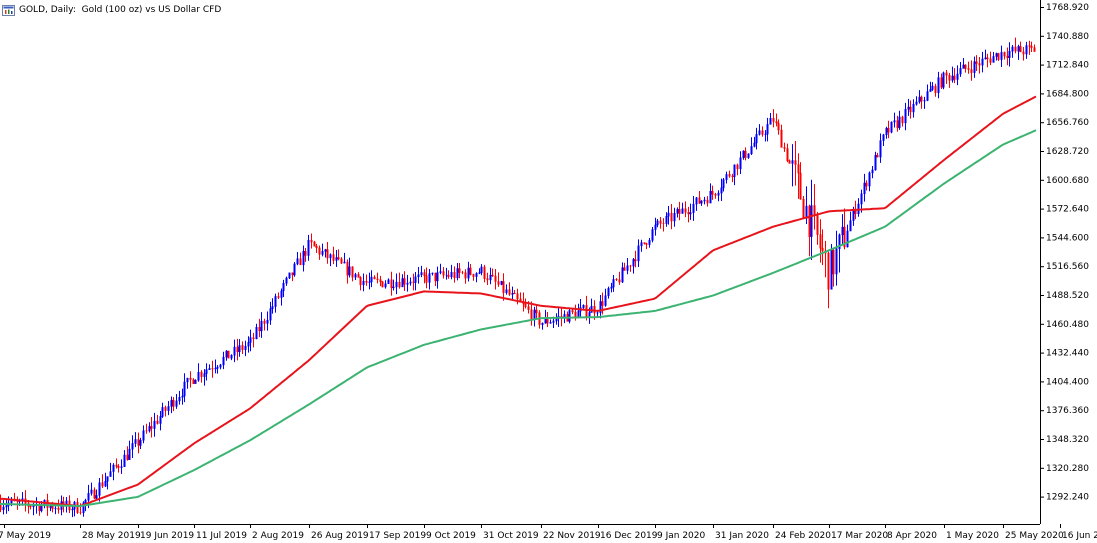 Image resolution: width=1097 pixels, height=543 pixels. I want to click on date-tick-label: 17 Mar 2020, so click(859, 536).